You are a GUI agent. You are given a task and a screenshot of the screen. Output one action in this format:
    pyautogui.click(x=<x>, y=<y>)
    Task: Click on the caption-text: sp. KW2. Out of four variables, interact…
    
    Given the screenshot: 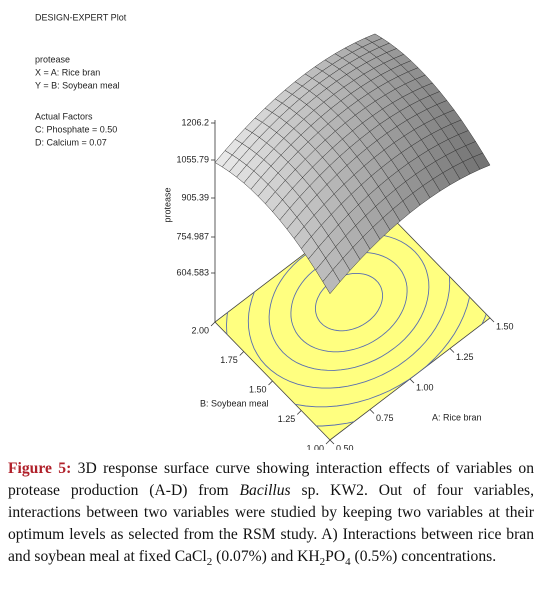 What is the action you would take?
    pyautogui.click(x=271, y=523)
    